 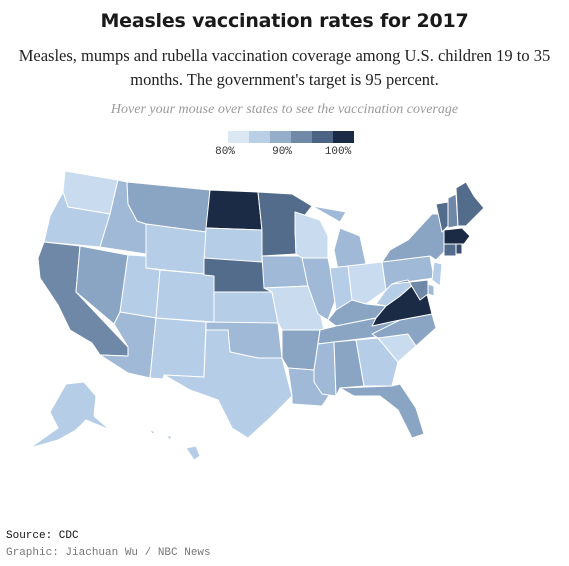 What do you see at coordinates (414, 238) in the screenshot?
I see `state-NY` at bounding box center [414, 238].